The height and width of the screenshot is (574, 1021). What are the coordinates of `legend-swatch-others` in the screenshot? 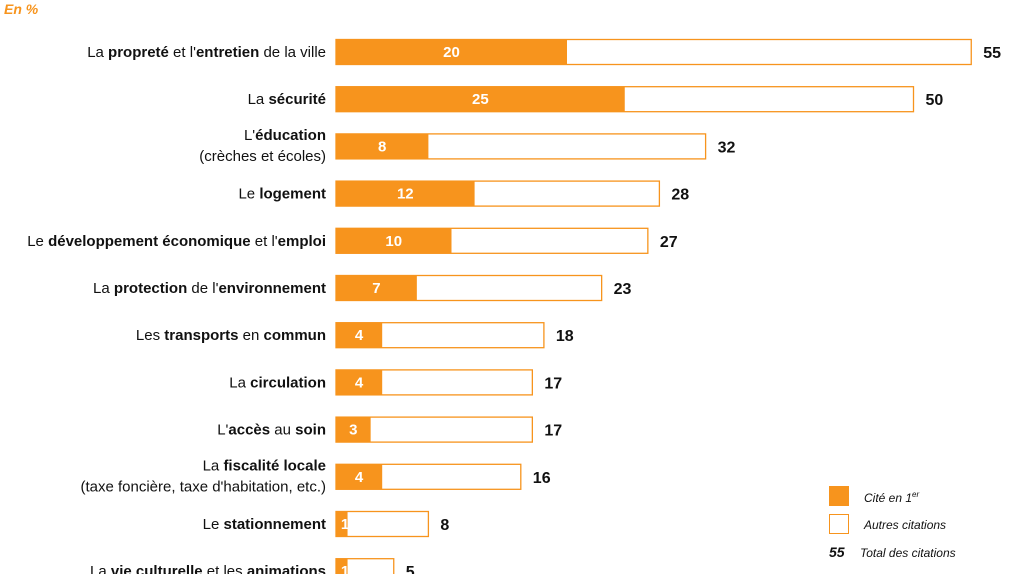 It's located at (839, 524).